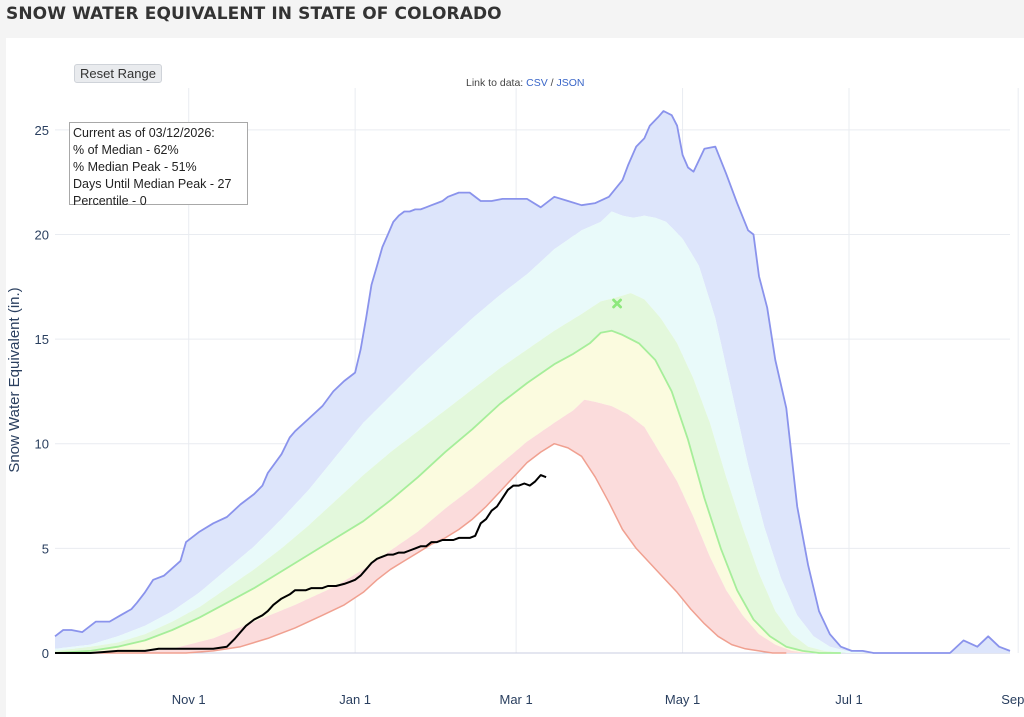 This screenshot has width=1024, height=717. What do you see at coordinates (598, 699) in the screenshot?
I see `x-axis-ticks: Nov 1 Jan 1 Mar 1 May 1 Jul 1 Sep 1` at bounding box center [598, 699].